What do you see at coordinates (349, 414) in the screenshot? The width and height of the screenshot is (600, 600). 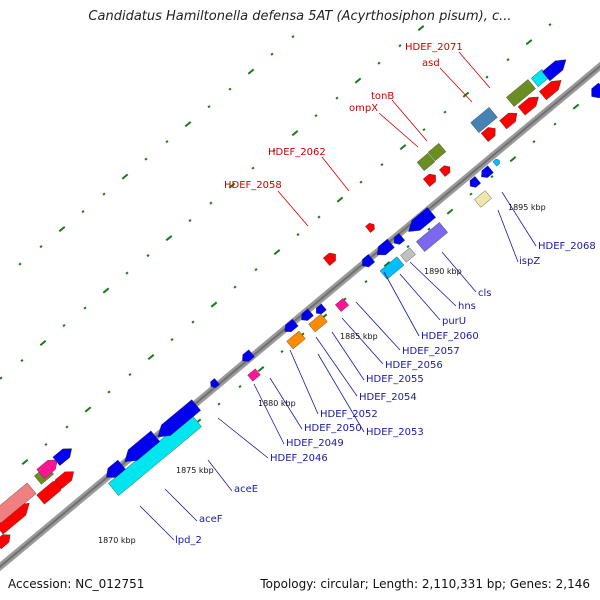 I see `gene-label-HDEF_2052: HDEF_2052` at bounding box center [349, 414].